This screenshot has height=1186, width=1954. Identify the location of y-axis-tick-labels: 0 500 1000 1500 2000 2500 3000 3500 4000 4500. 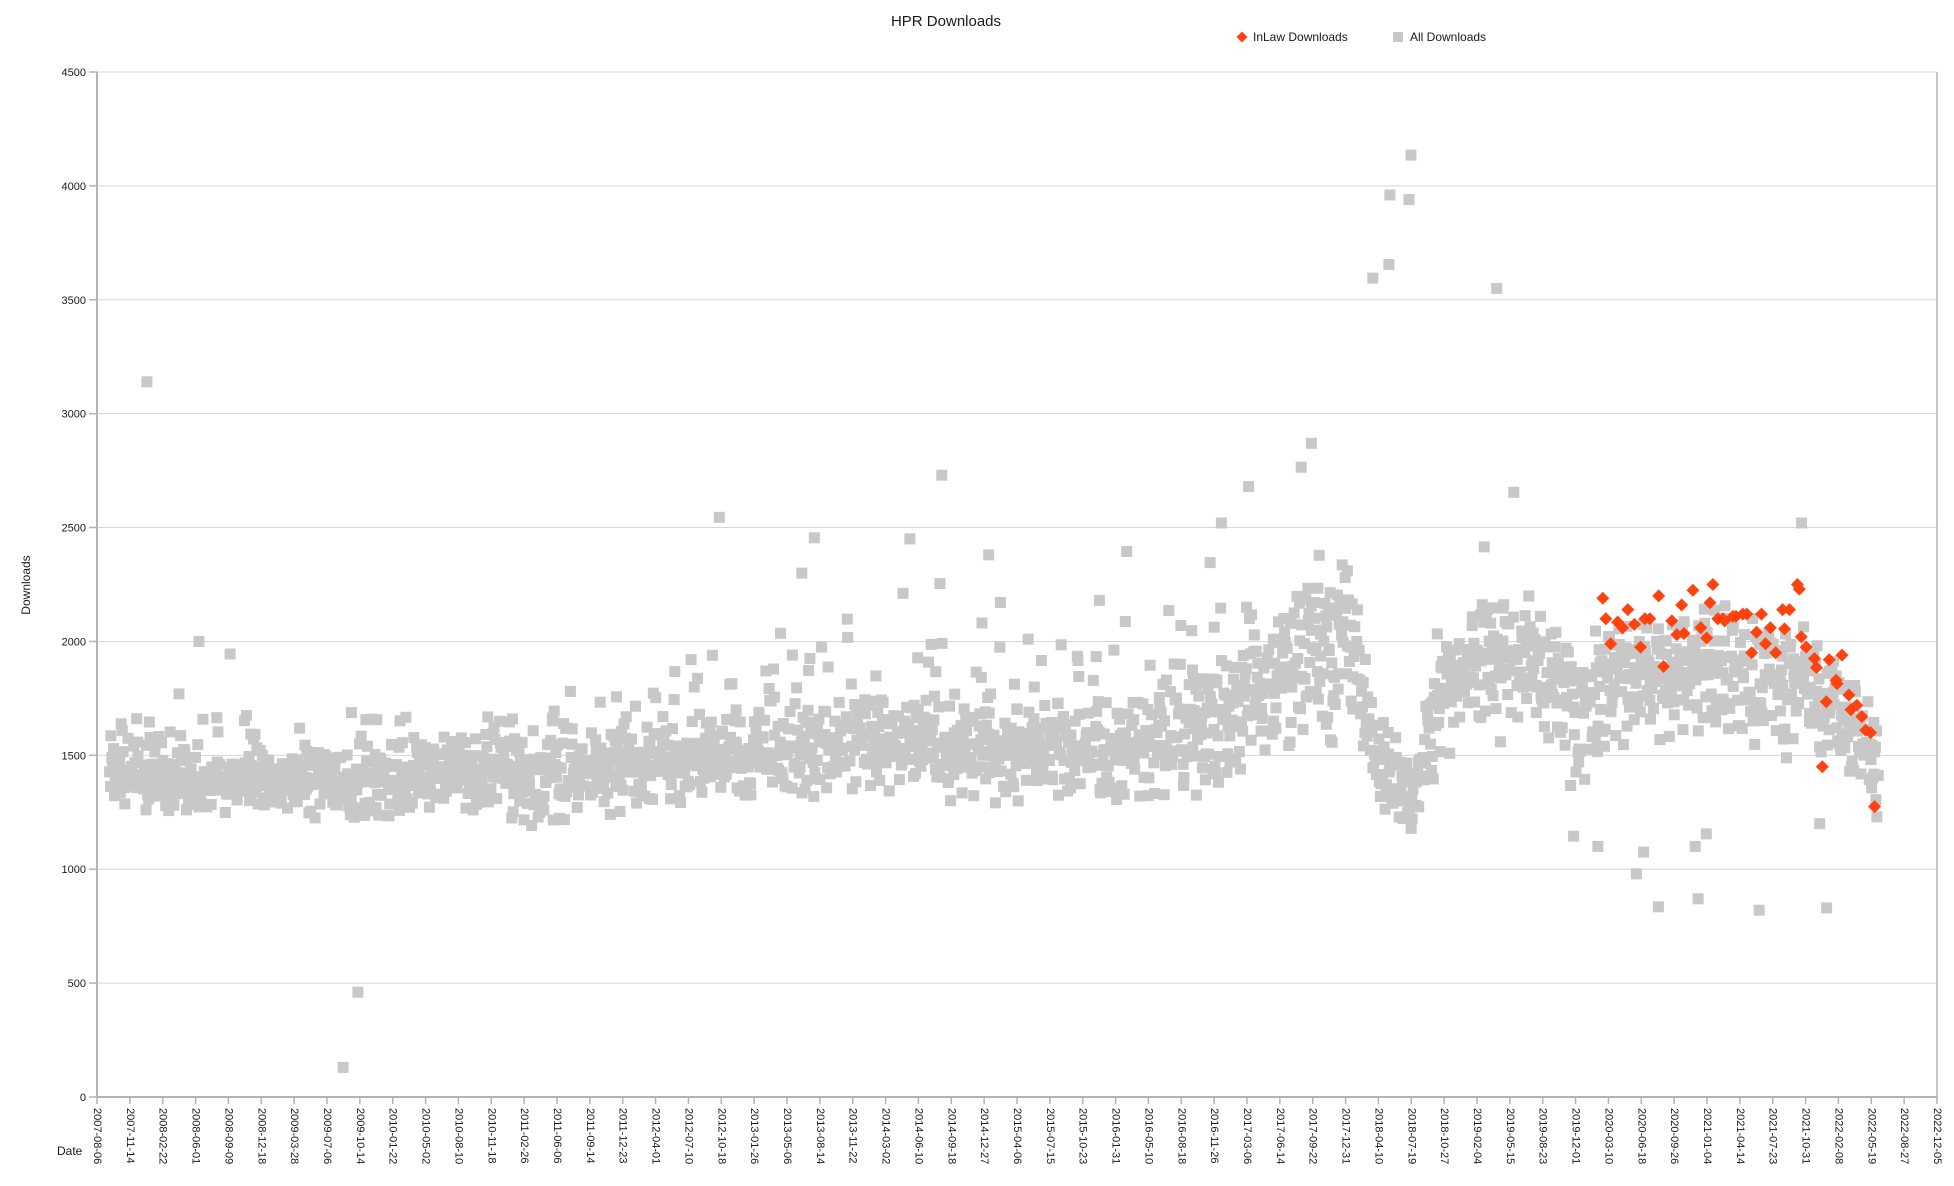
(74, 585).